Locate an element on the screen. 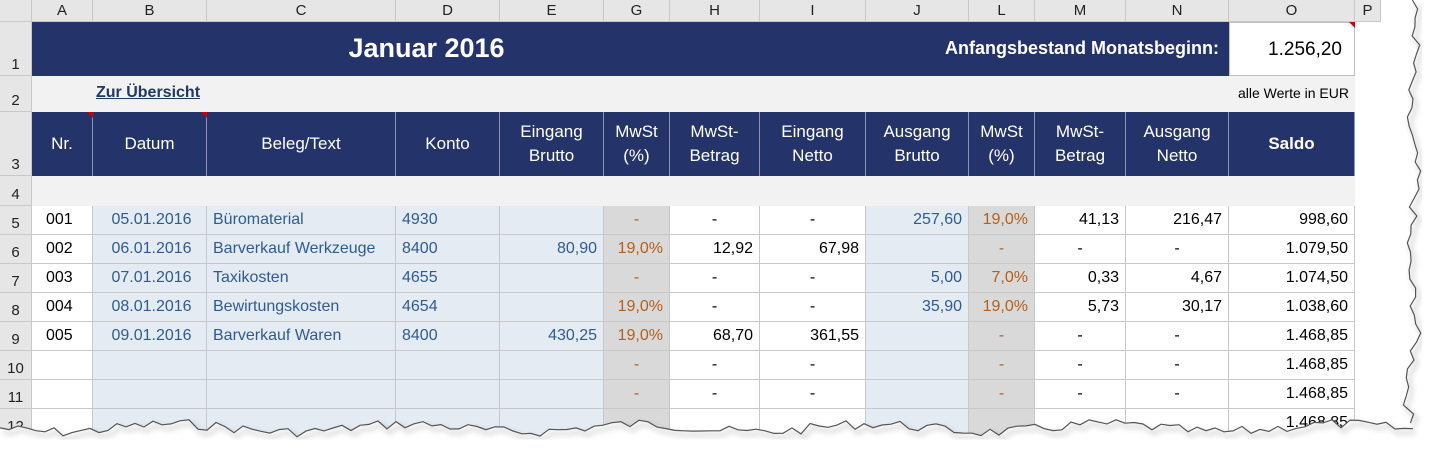 The height and width of the screenshot is (459, 1441). cell-saldo: 1.038,60 is located at coordinates (1292, 307).